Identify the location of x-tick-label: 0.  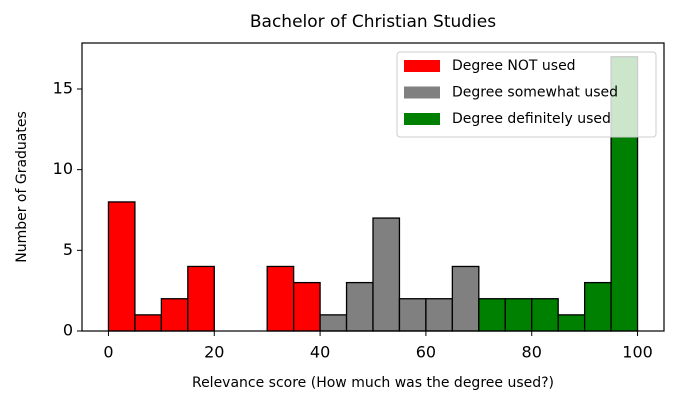
(108, 352).